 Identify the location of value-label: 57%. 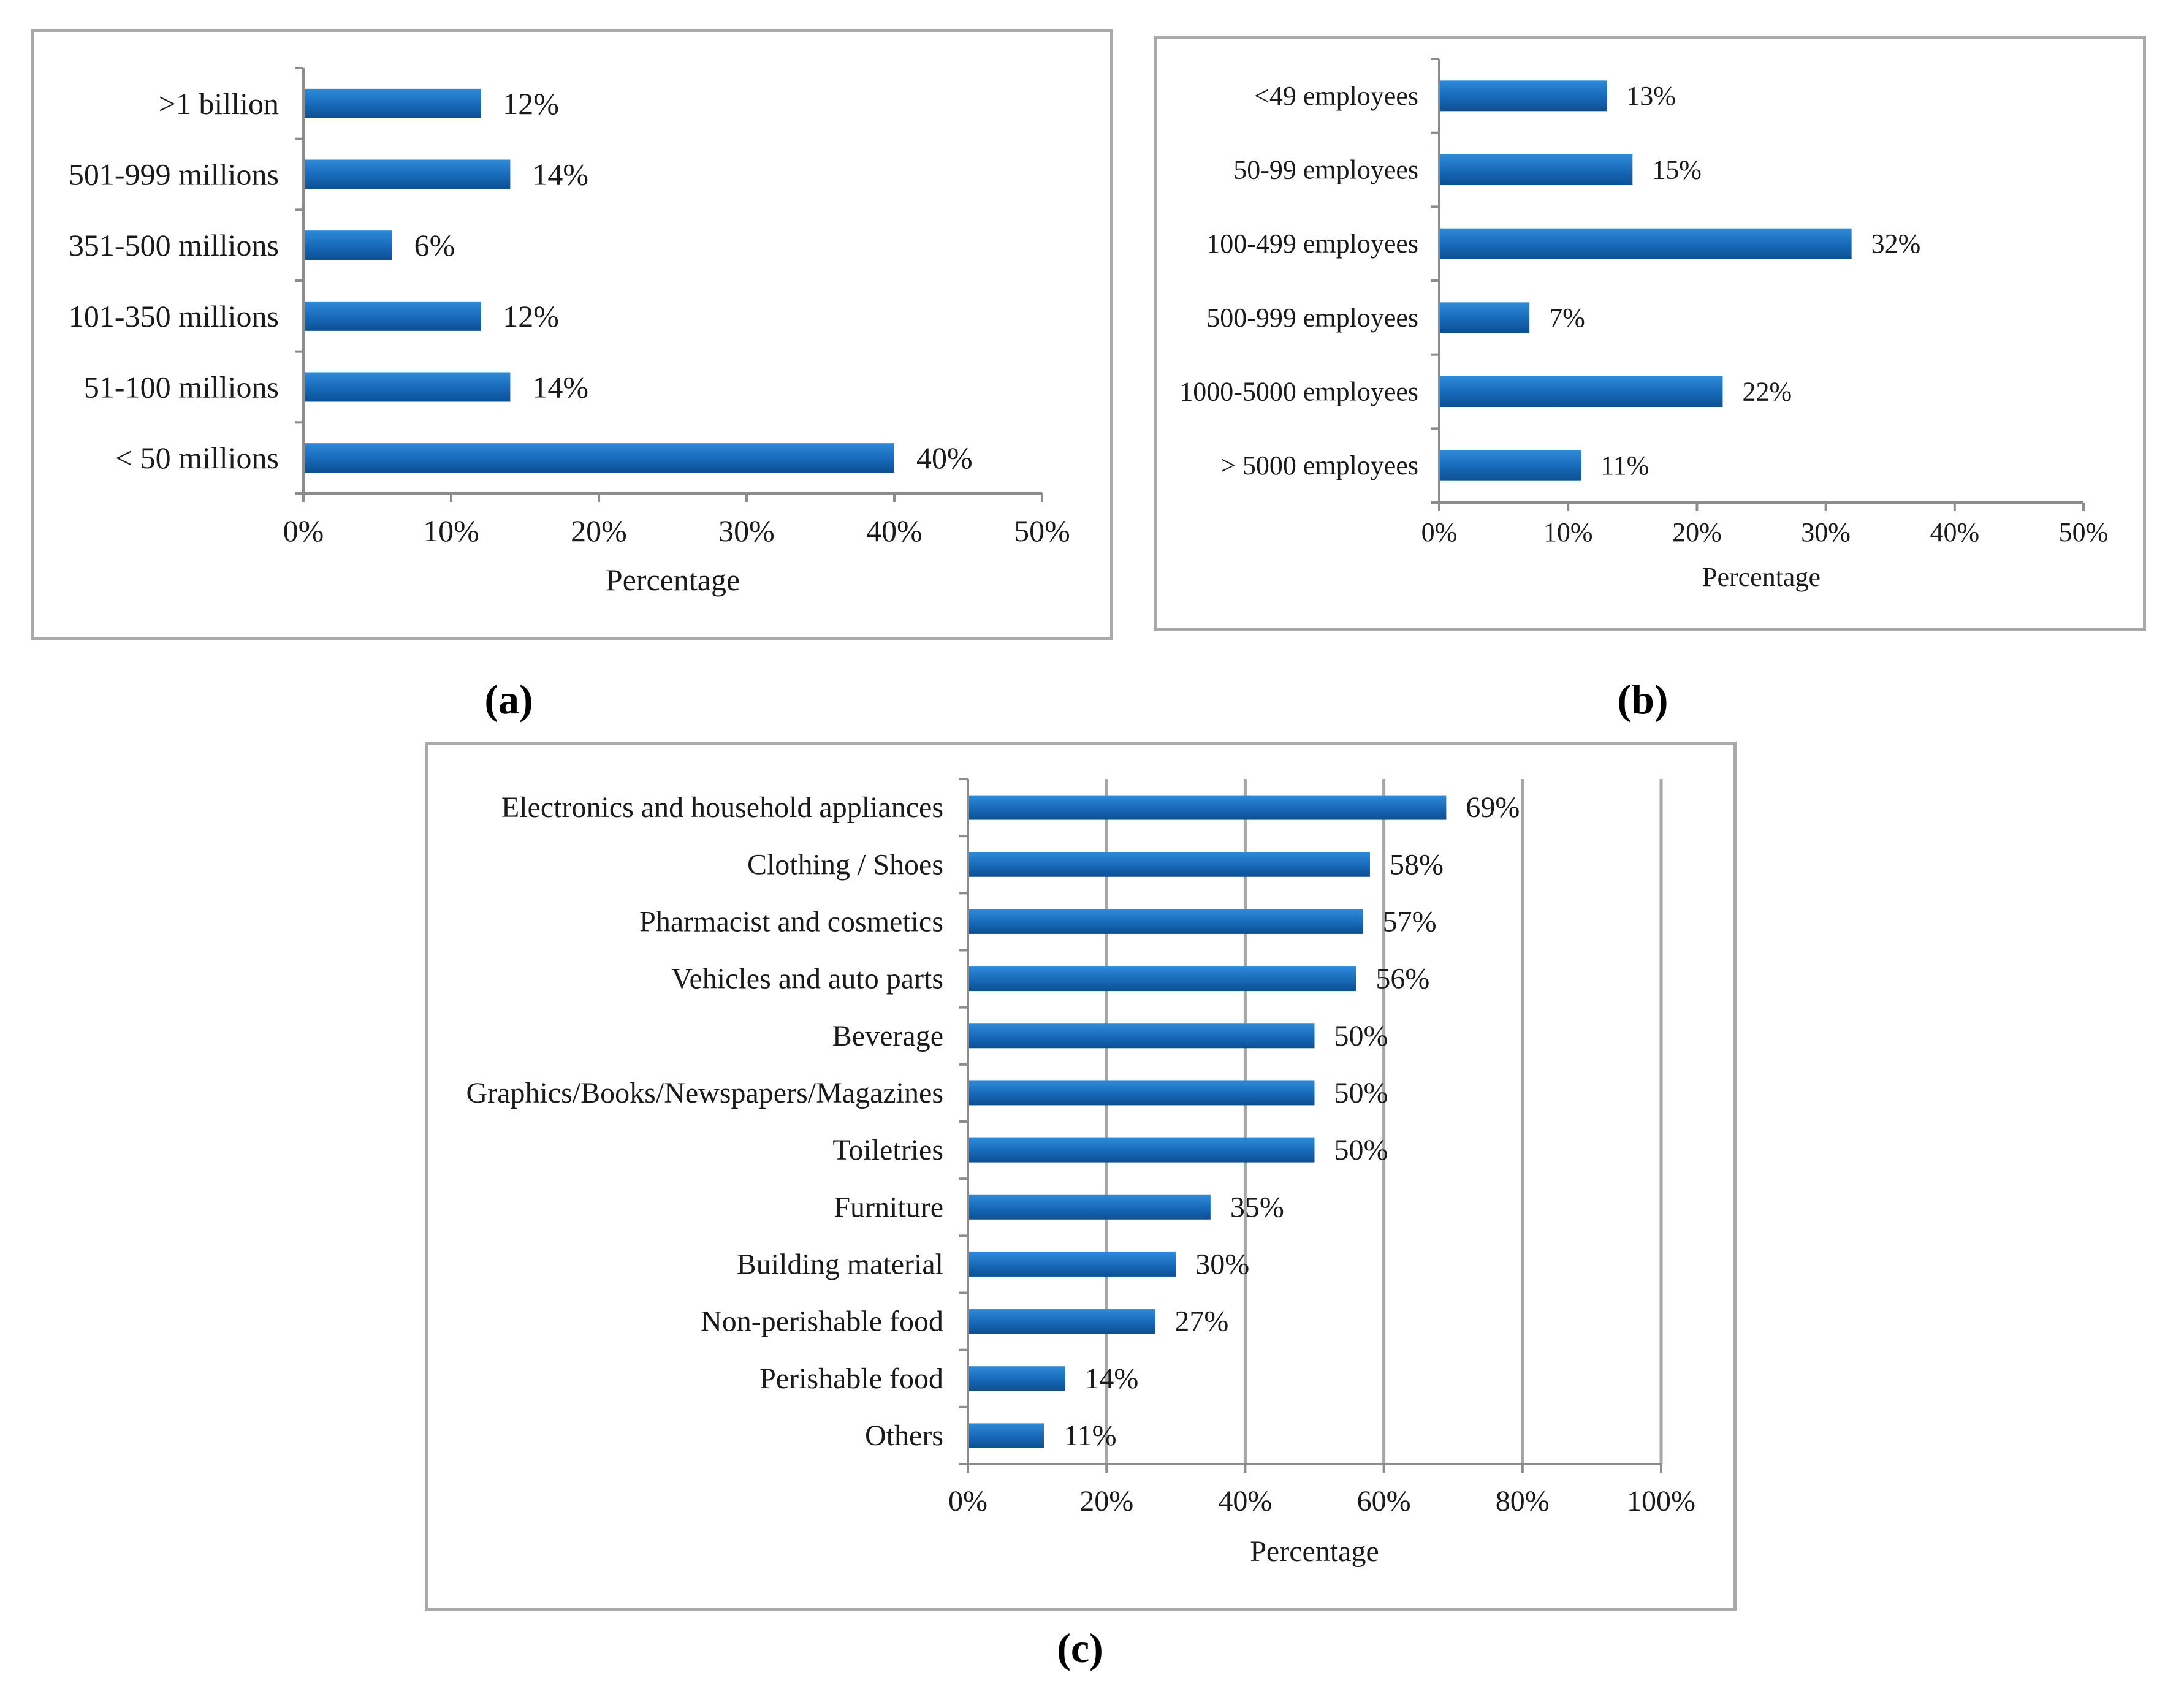
(1410, 921).